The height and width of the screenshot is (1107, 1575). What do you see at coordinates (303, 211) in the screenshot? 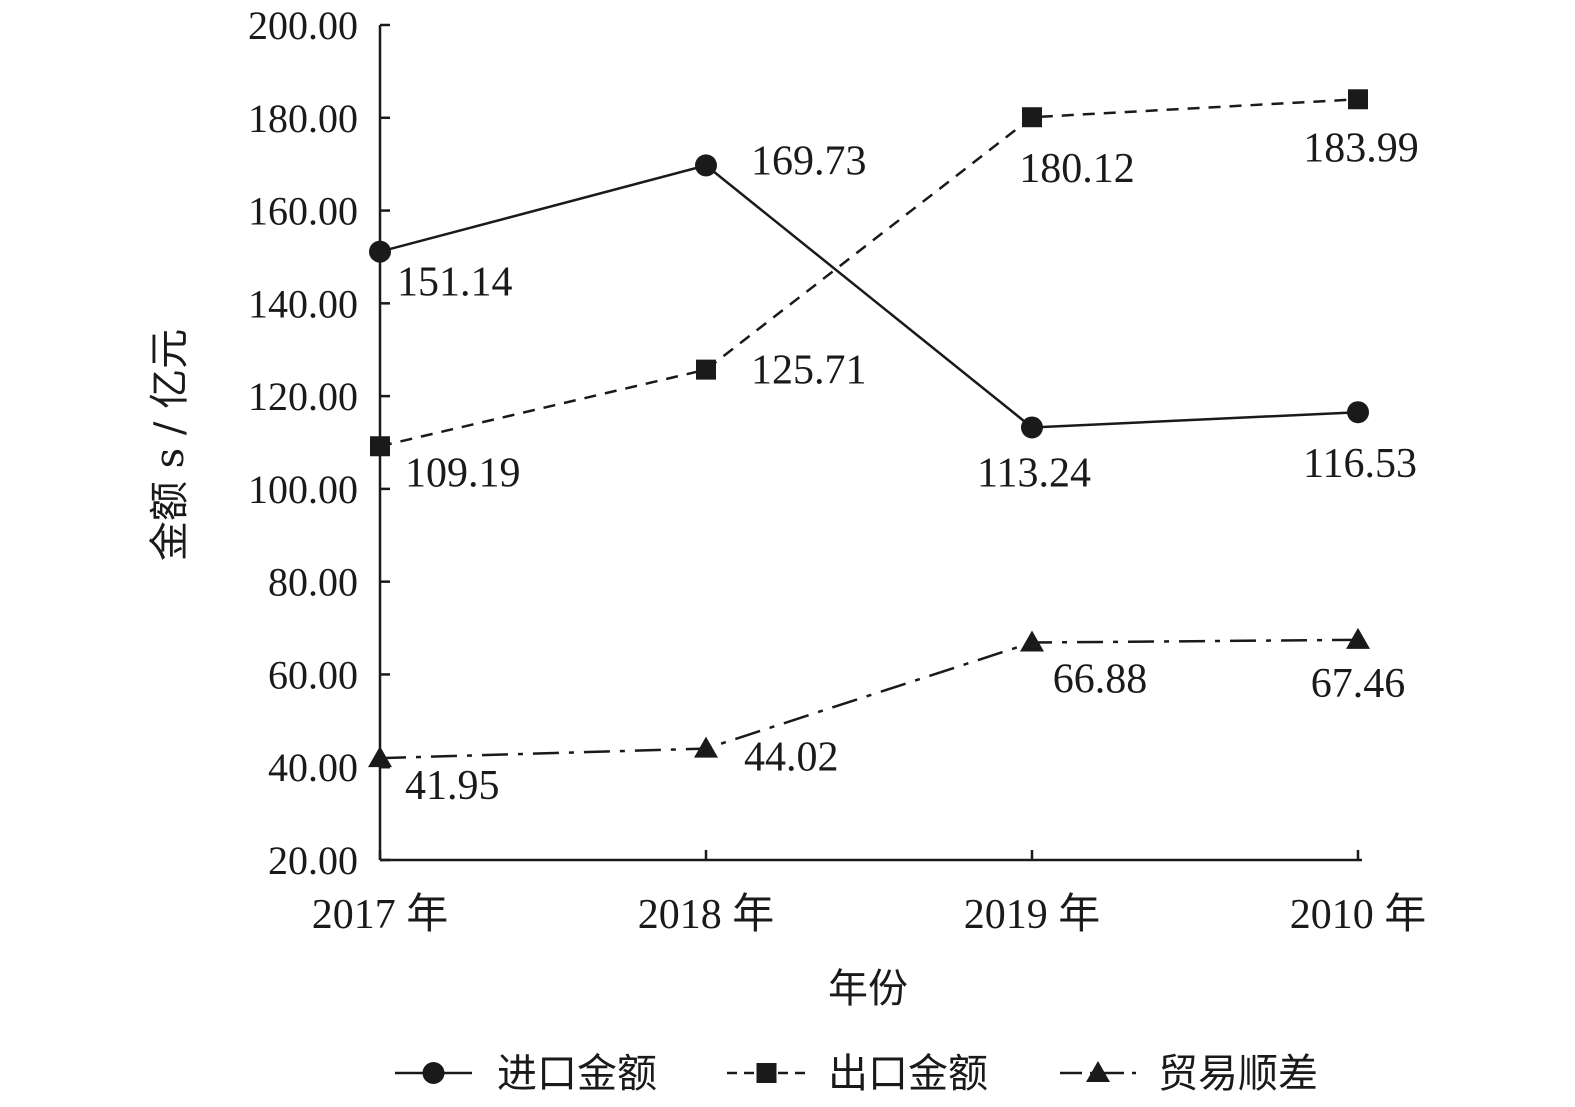
I see `y-tick-label: 160.00` at bounding box center [303, 211].